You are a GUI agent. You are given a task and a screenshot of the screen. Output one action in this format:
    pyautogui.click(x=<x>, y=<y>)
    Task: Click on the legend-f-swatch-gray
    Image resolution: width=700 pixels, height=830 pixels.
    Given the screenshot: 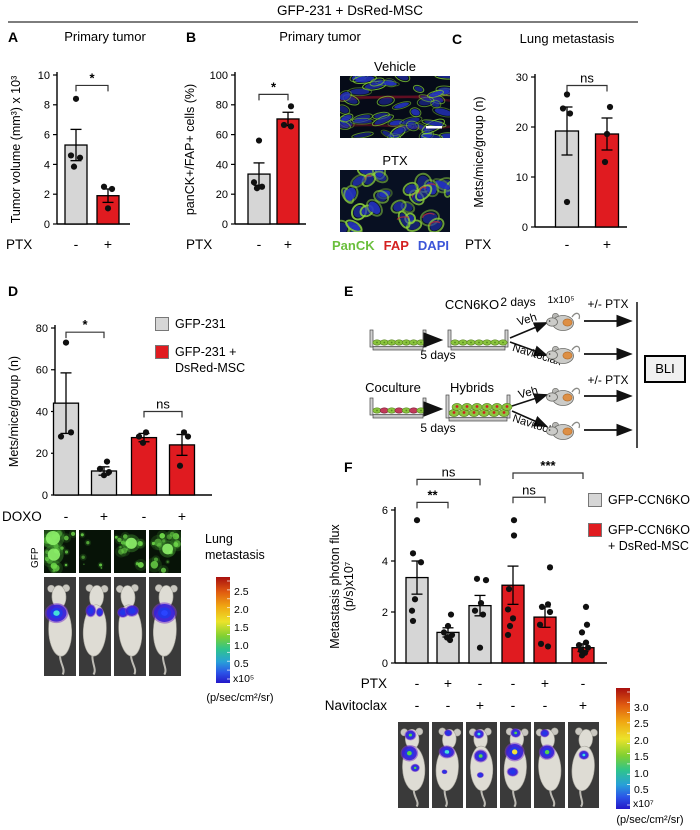 What is the action you would take?
    pyautogui.click(x=595, y=500)
    